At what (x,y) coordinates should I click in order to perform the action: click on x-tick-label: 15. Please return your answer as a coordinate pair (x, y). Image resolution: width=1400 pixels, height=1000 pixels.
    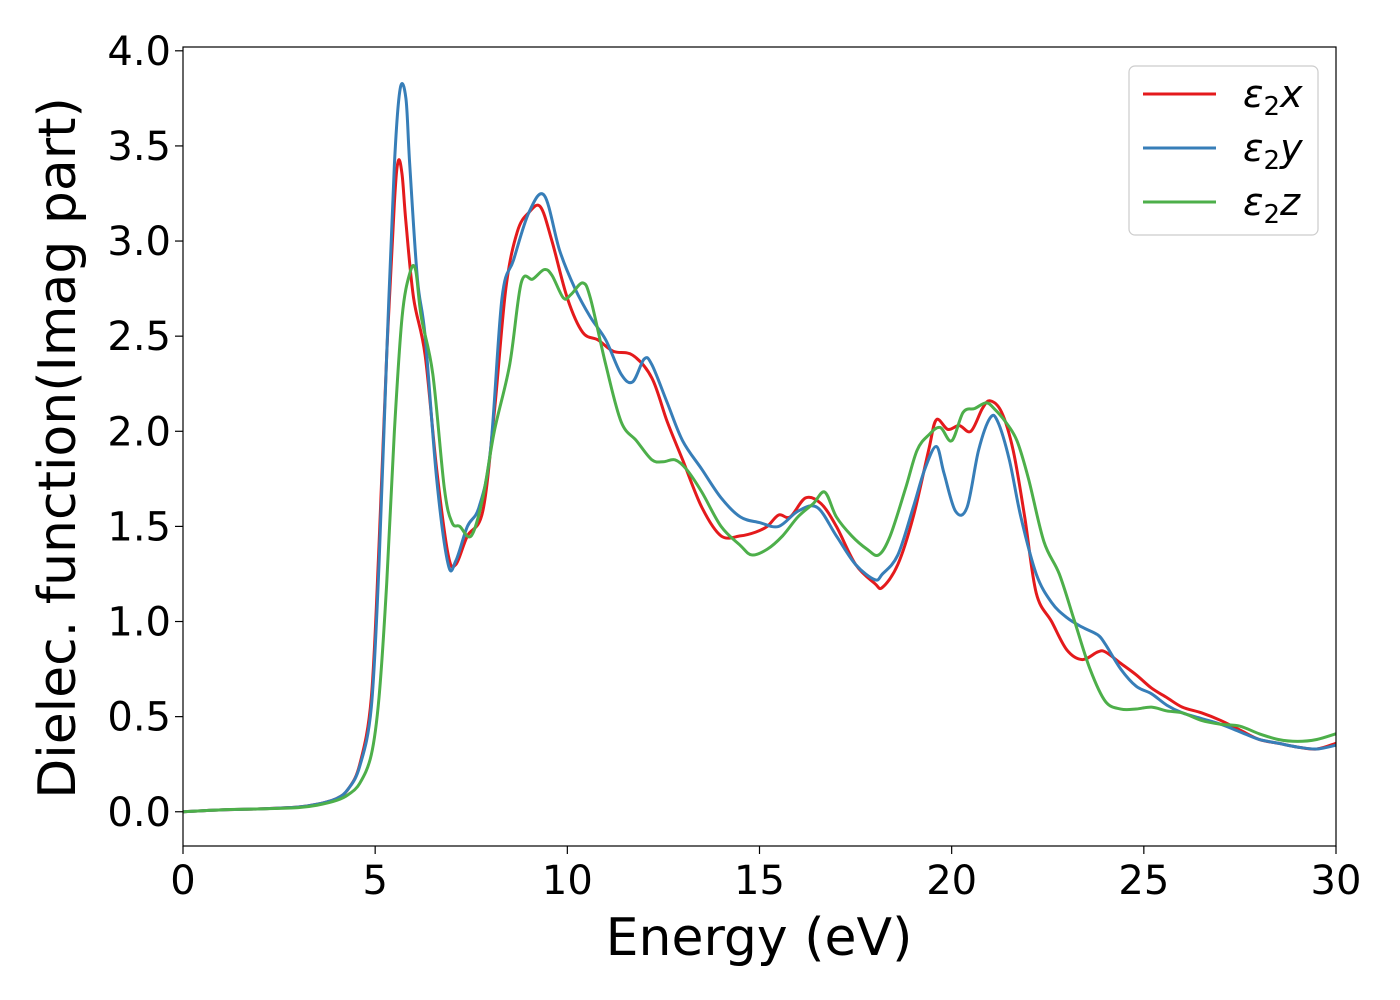
    Looking at the image, I should click on (759, 881).